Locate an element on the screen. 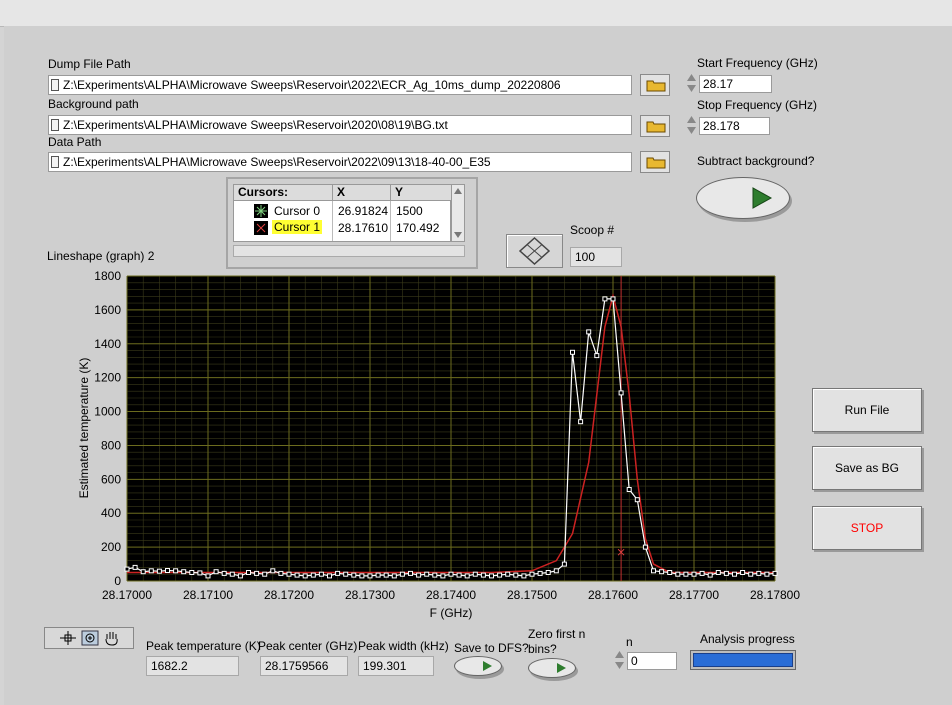 The height and width of the screenshot is (705, 952). background-path-label: Background path is located at coordinates (93, 104).